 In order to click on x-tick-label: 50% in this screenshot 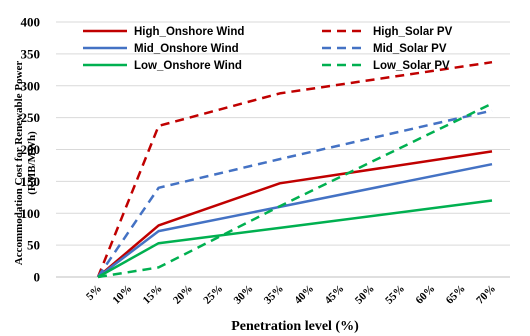, I will do `click(365, 295)`.